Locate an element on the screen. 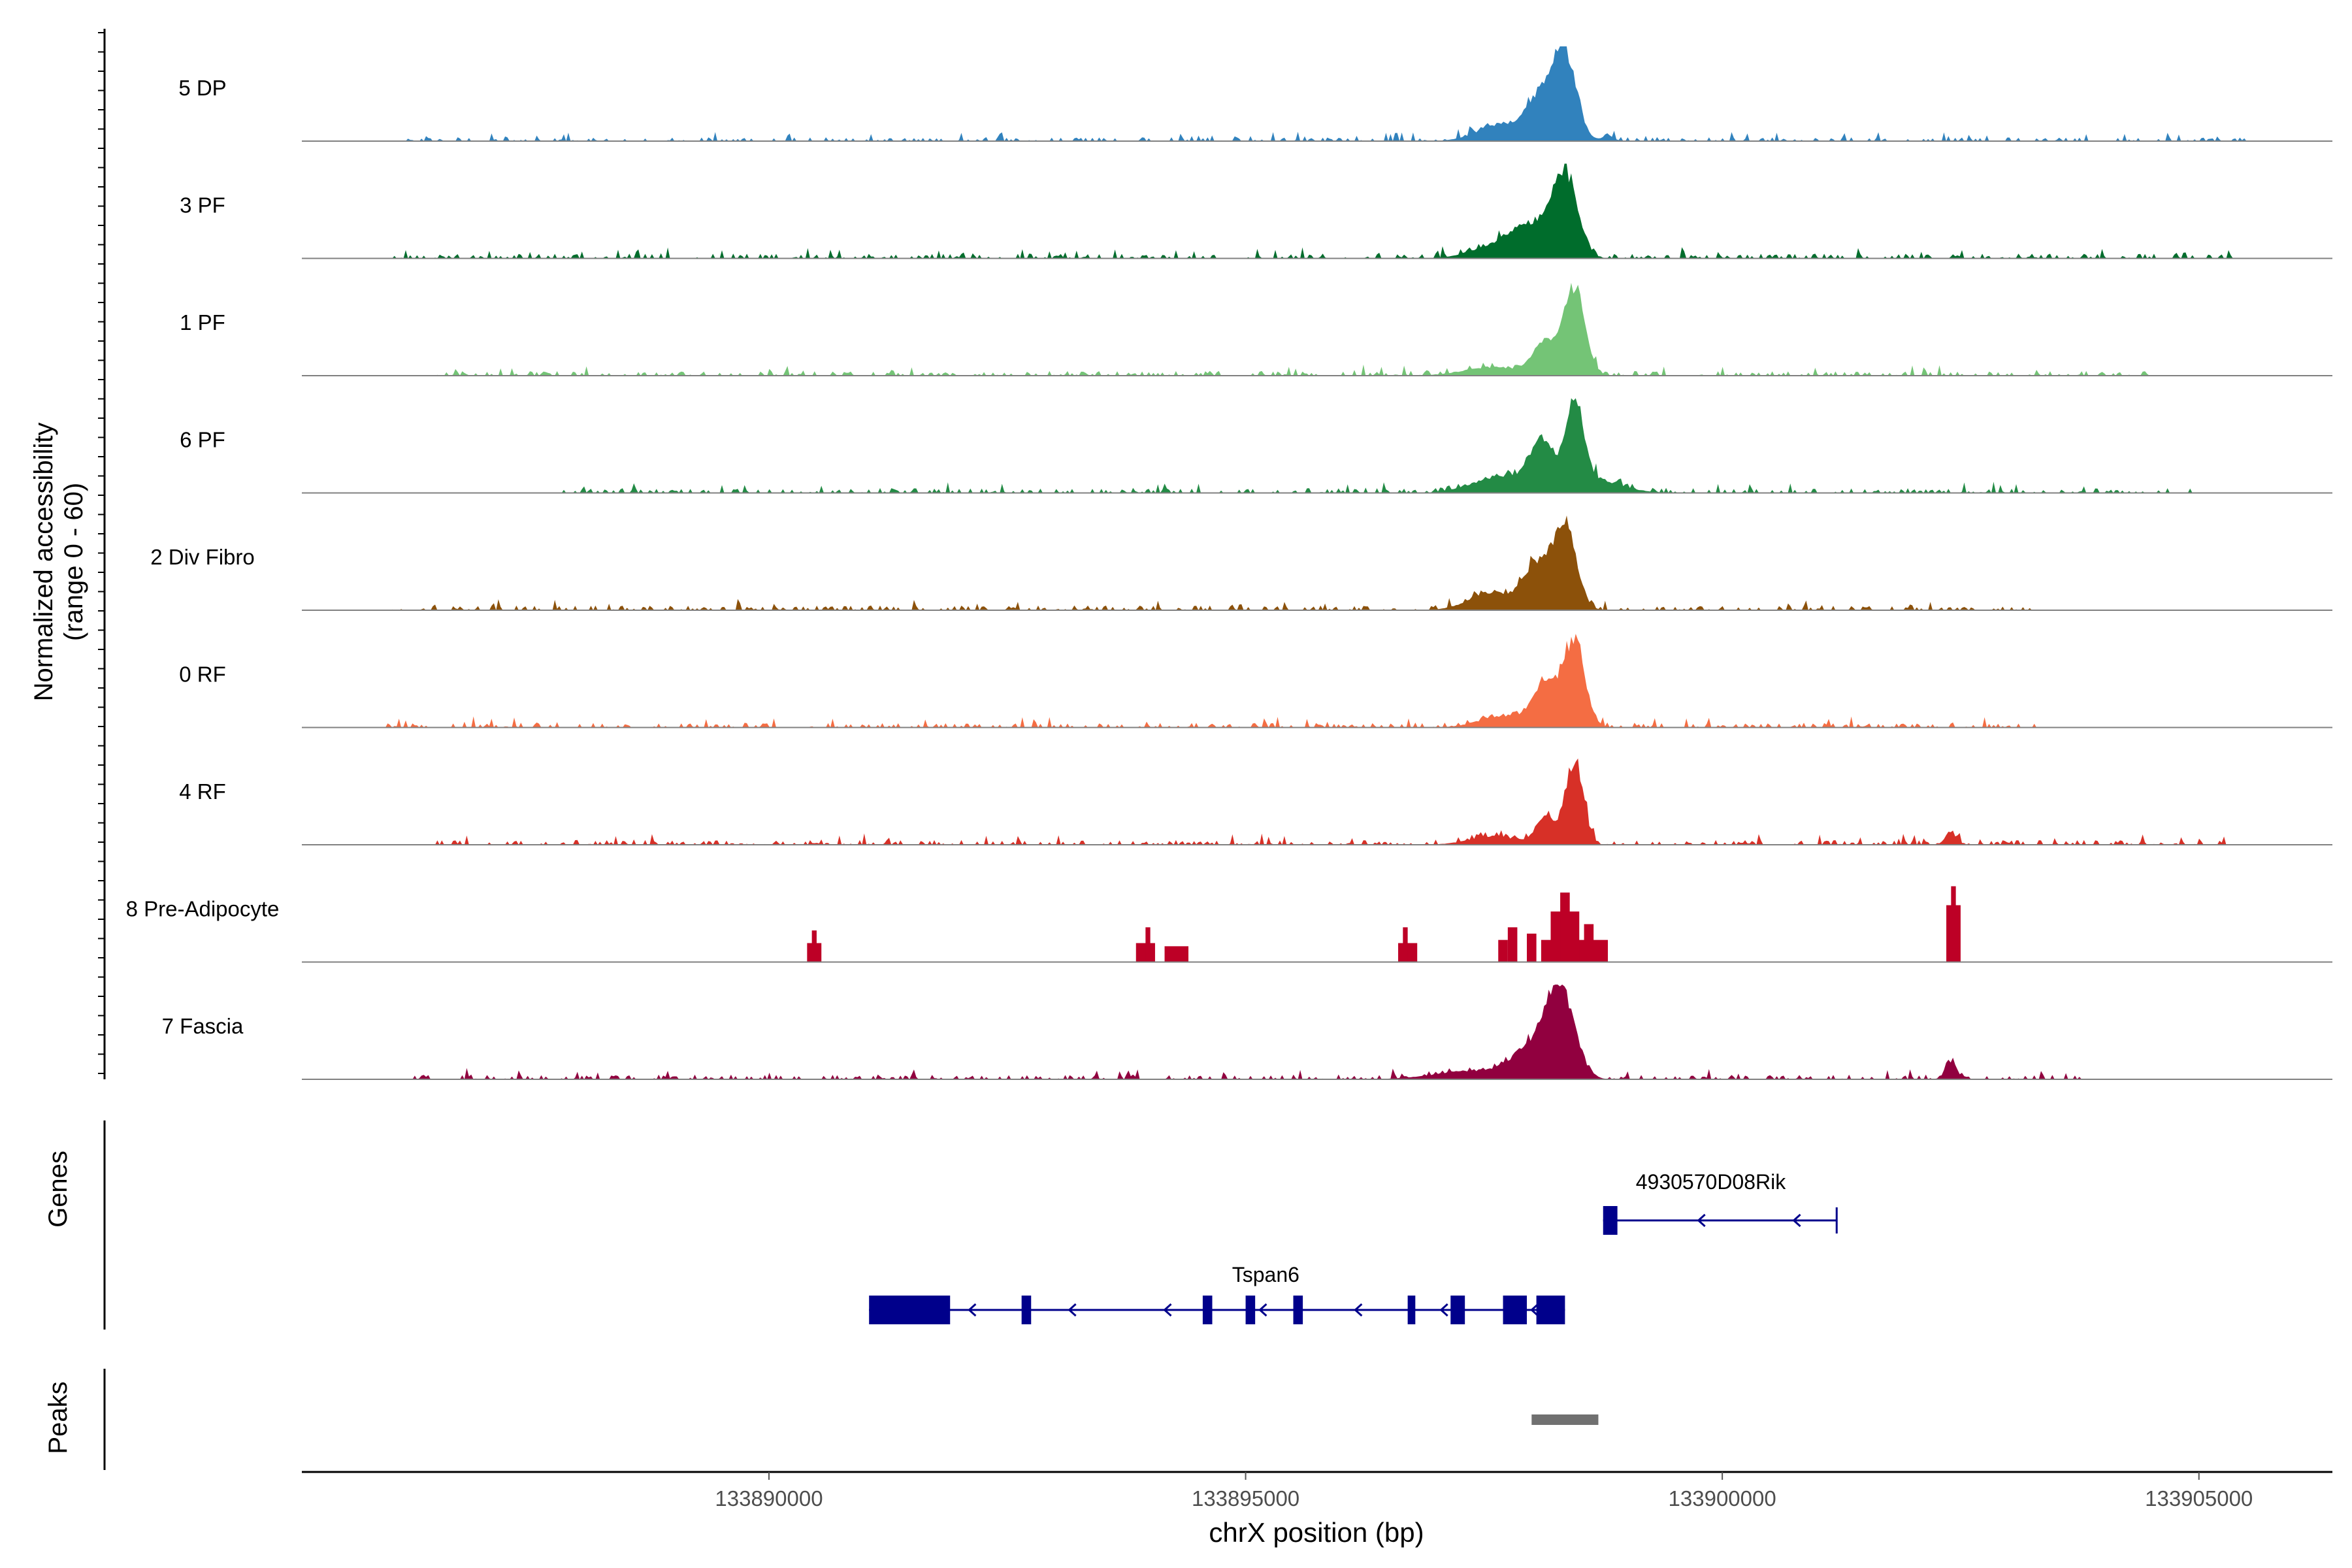 This screenshot has height=1568, width=2352. track-label: 6 PF is located at coordinates (202, 440).